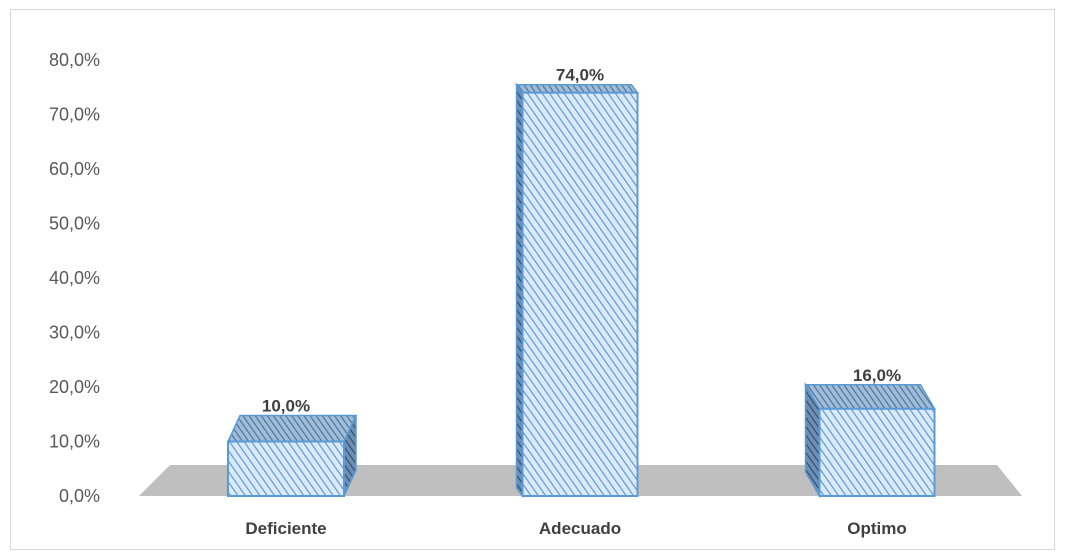 This screenshot has width=1069, height=559. Describe the element at coordinates (74, 442) in the screenshot. I see `y-tick-label: 10,0%` at that location.